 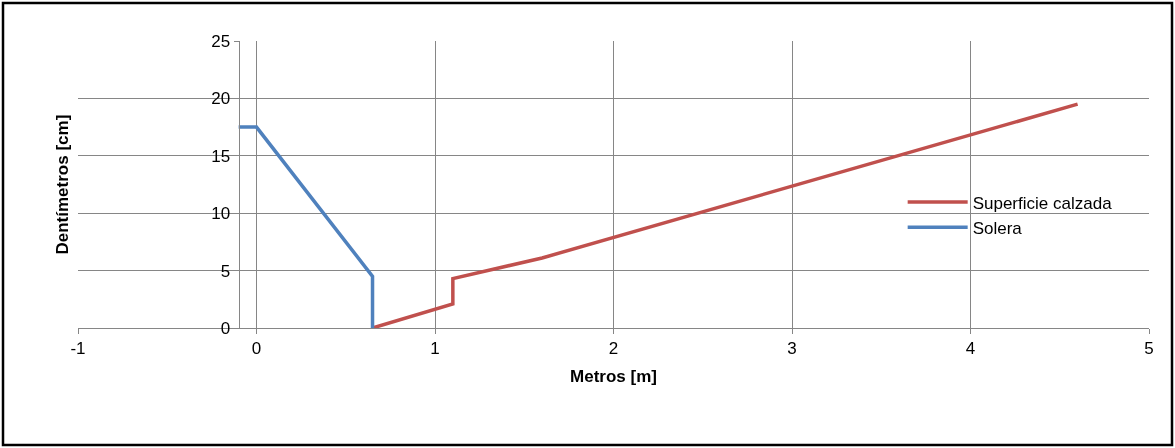 What do you see at coordinates (221, 99) in the screenshot?
I see `y-tick-label: 20` at bounding box center [221, 99].